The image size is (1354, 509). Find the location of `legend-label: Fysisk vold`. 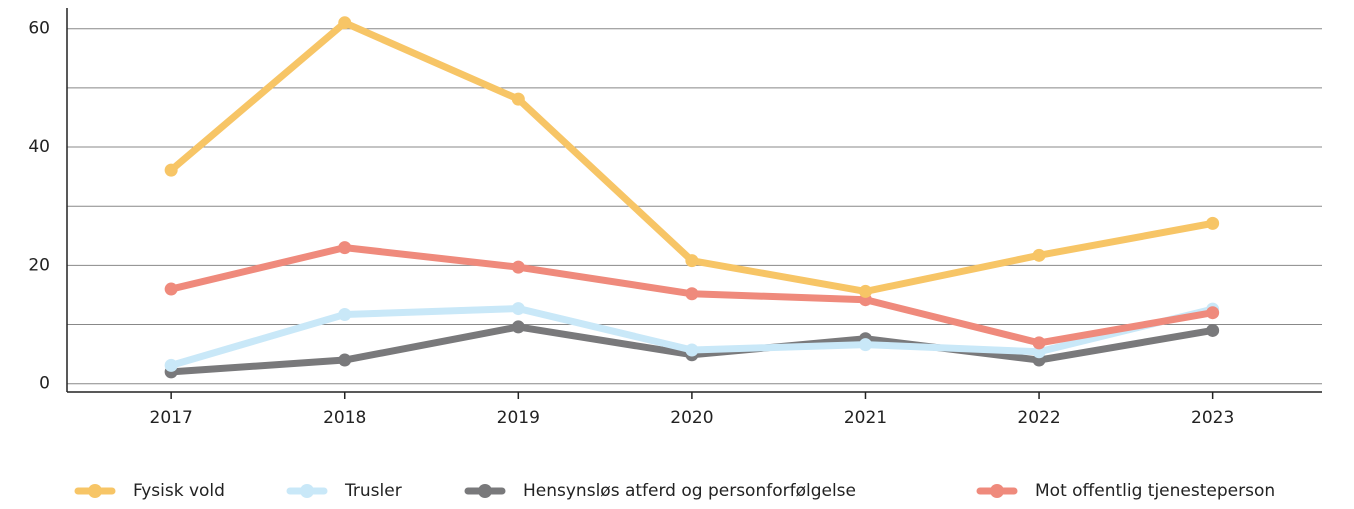

legend-label: Fysisk vold is located at coordinates (179, 491).